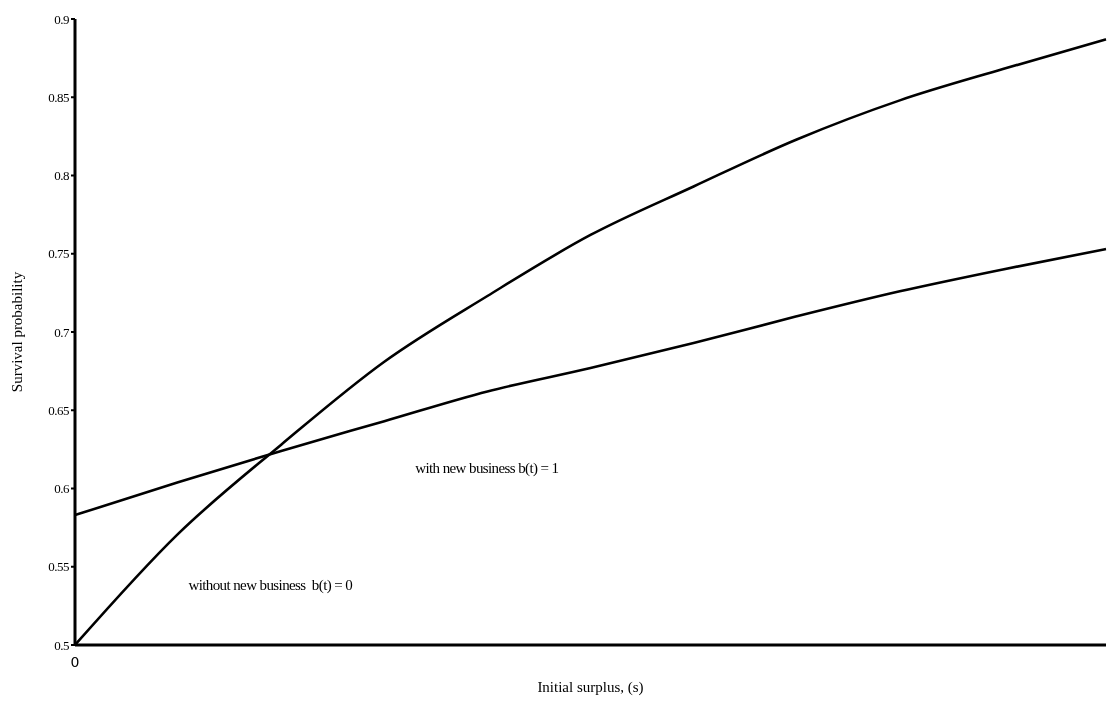 The image size is (1116, 708). What do you see at coordinates (75, 662) in the screenshot?
I see `x-tick-label: 0` at bounding box center [75, 662].